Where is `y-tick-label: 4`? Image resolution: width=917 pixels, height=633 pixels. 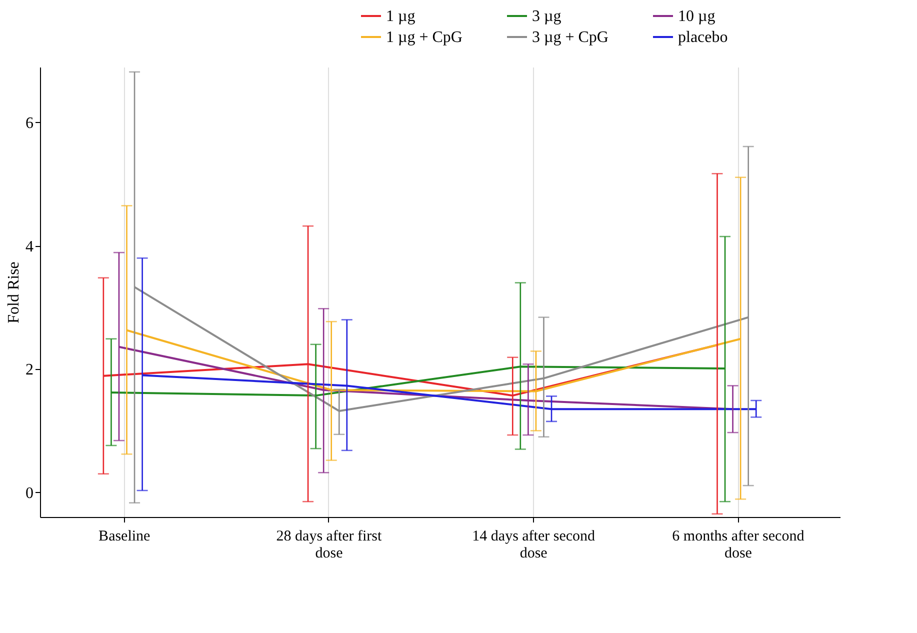
y-tick-label: 4 is located at coordinates (30, 247).